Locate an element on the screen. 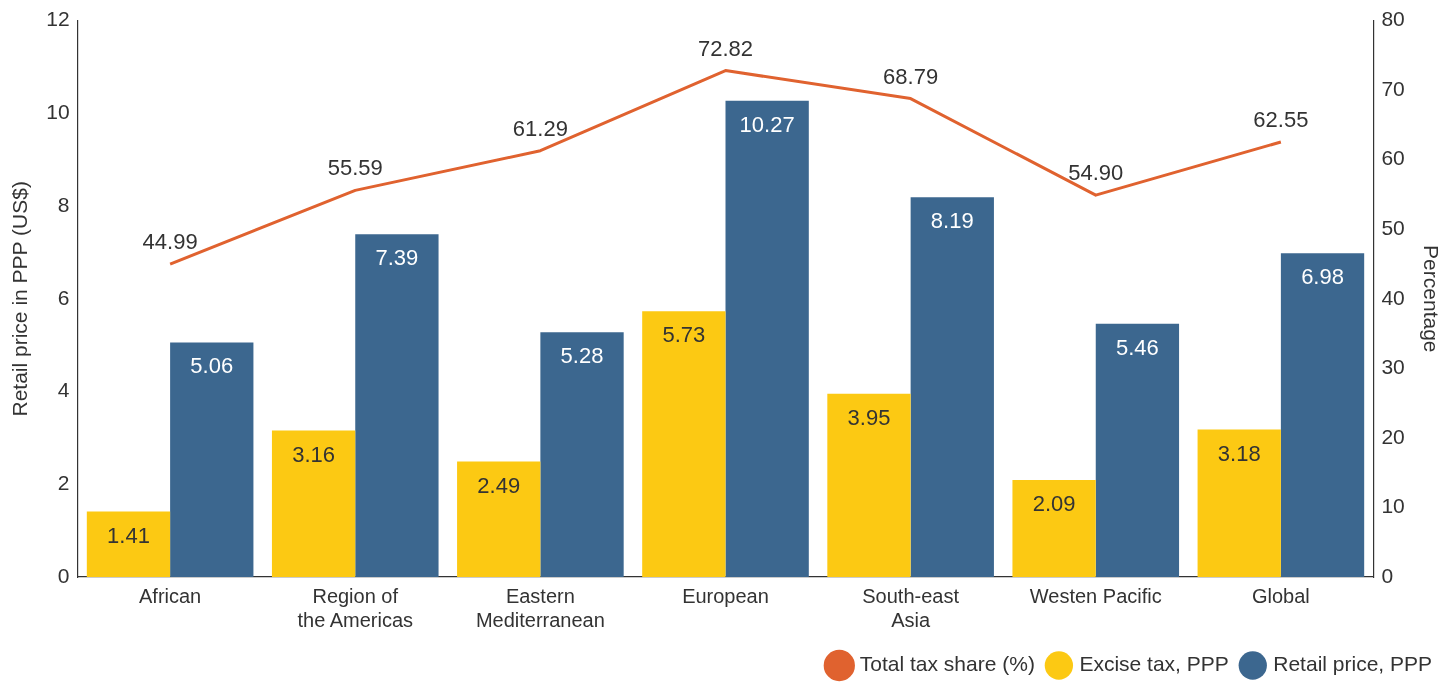 The width and height of the screenshot is (1451, 686). data-label: 5.28 is located at coordinates (582, 356).